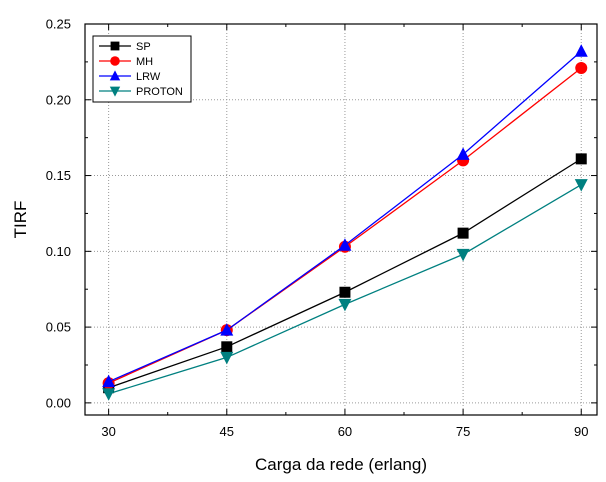  Describe the element at coordinates (581, 431) in the screenshot. I see `x-tick-label-4: 90` at that location.